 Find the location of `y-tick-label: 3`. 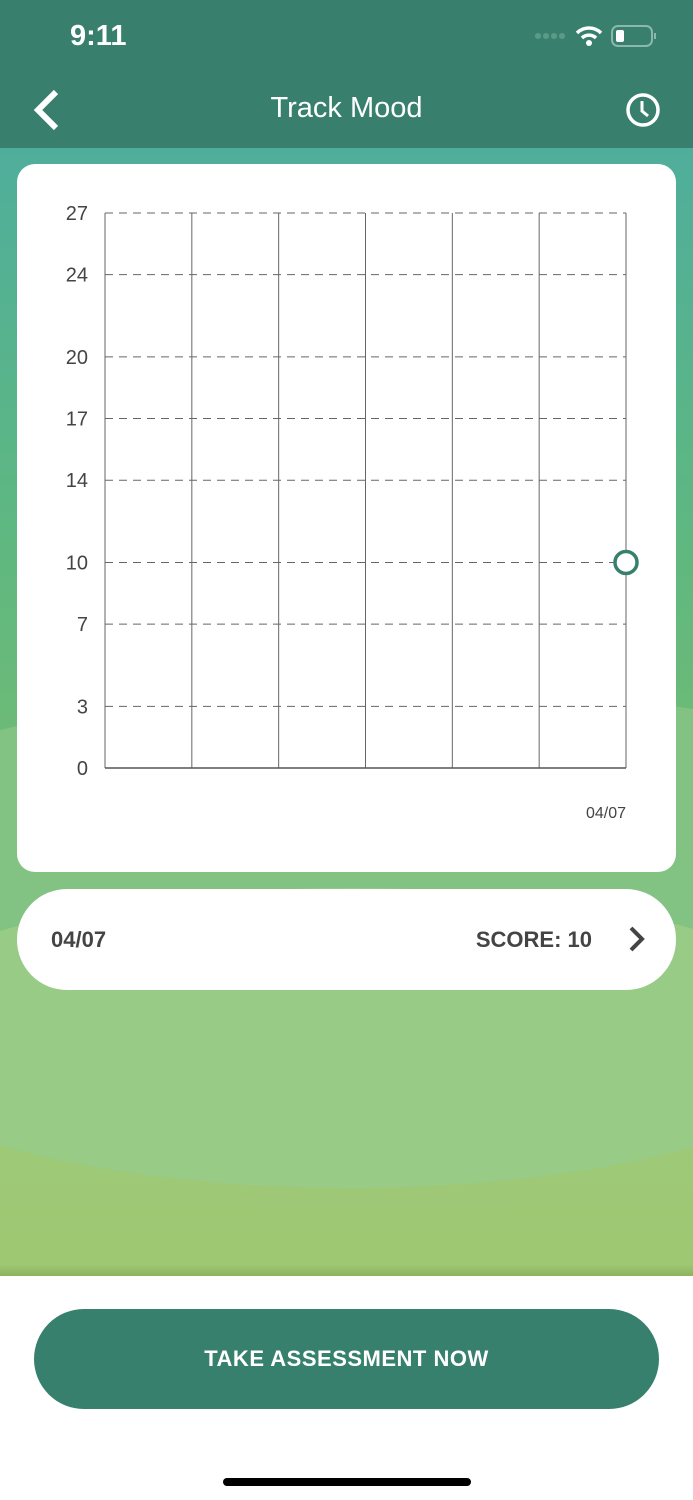

y-tick-label: 3 is located at coordinates (82, 707).